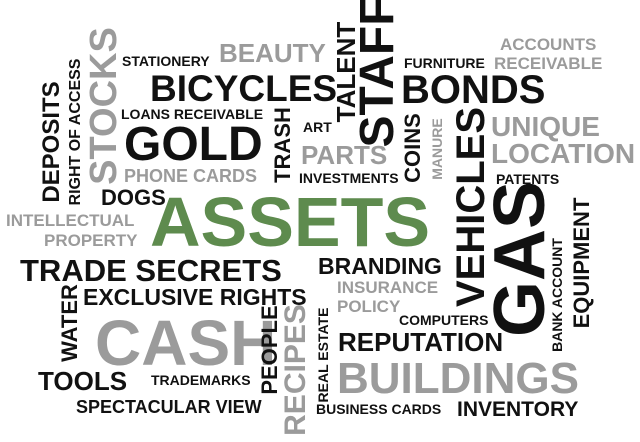  I want to click on word-inventory: INVENTORY, so click(518, 409).